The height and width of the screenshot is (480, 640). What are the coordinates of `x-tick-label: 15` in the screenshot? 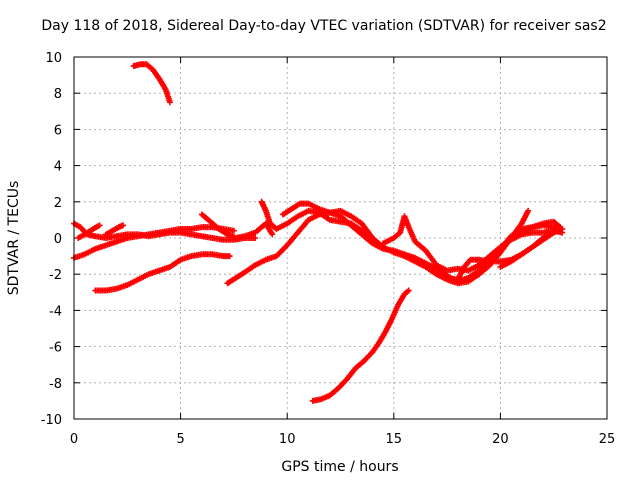 It's located at (394, 439).